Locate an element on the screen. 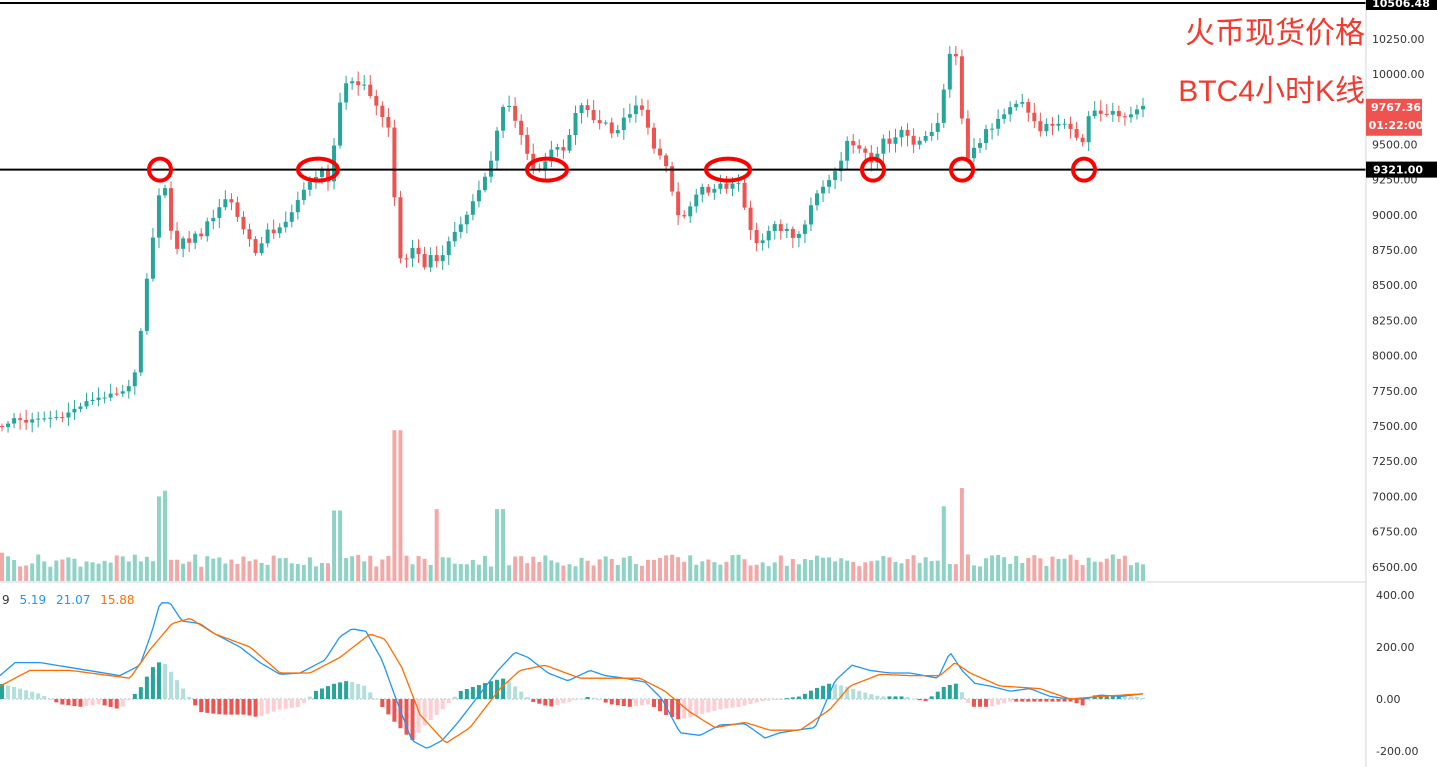 This screenshot has height=767, width=1437. price-tick-label: 10000.00 is located at coordinates (1398, 74).